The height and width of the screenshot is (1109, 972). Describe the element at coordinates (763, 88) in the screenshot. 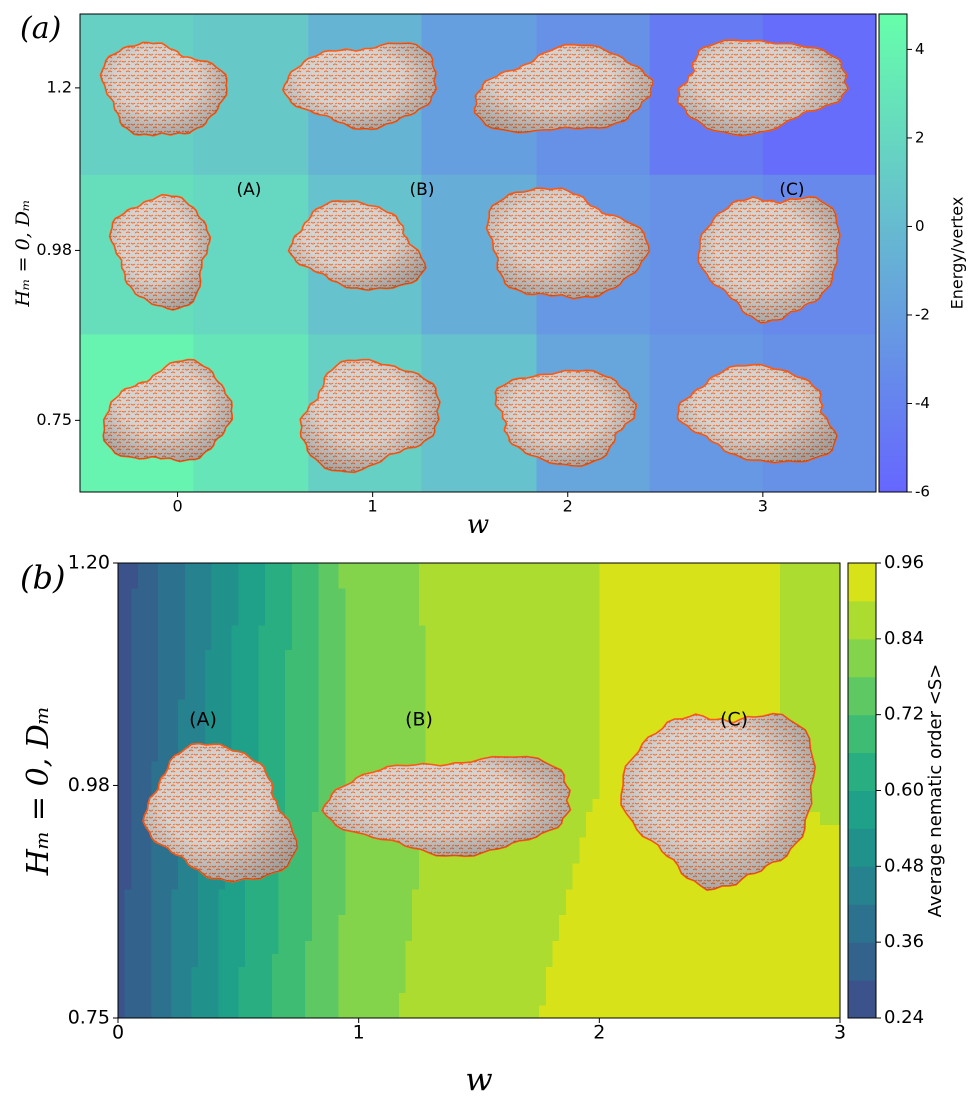

I see `vesicle-shade` at that location.